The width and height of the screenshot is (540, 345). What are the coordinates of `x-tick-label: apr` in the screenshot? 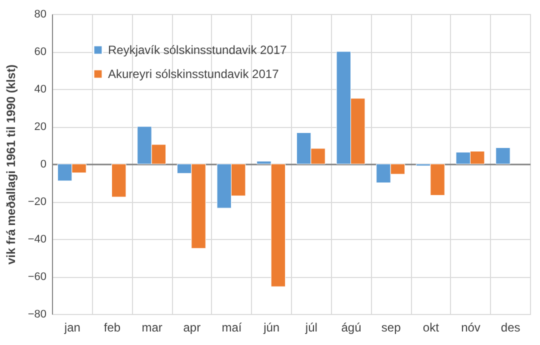 It's located at (192, 327).